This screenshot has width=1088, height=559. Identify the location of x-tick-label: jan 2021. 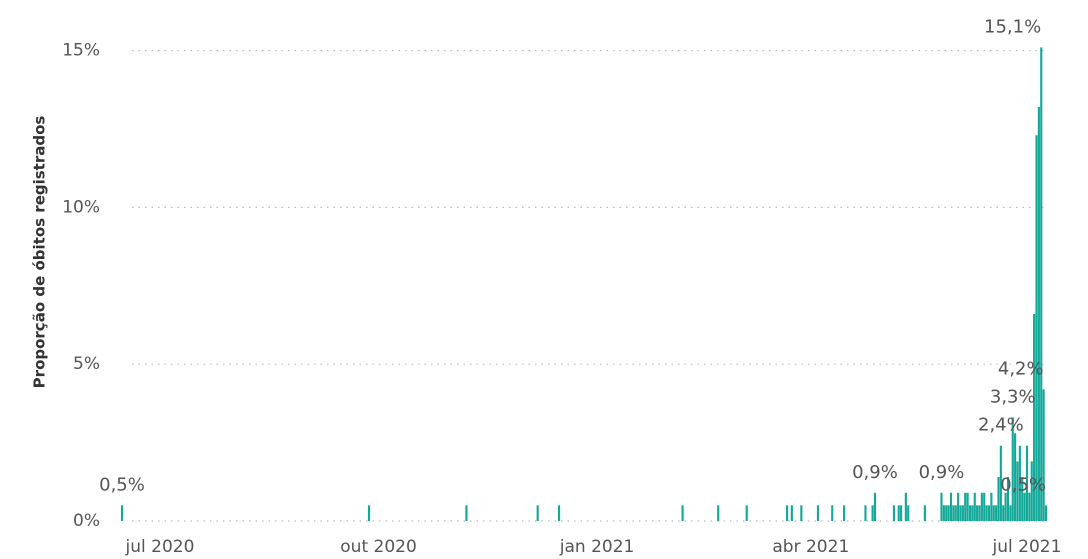
(597, 547).